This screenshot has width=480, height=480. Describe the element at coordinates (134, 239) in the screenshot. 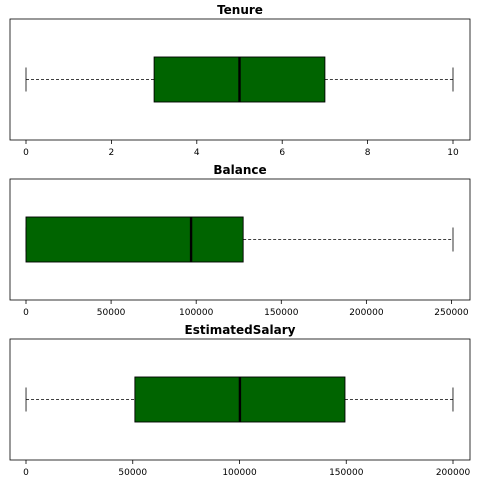

I see `iqr-box` at that location.